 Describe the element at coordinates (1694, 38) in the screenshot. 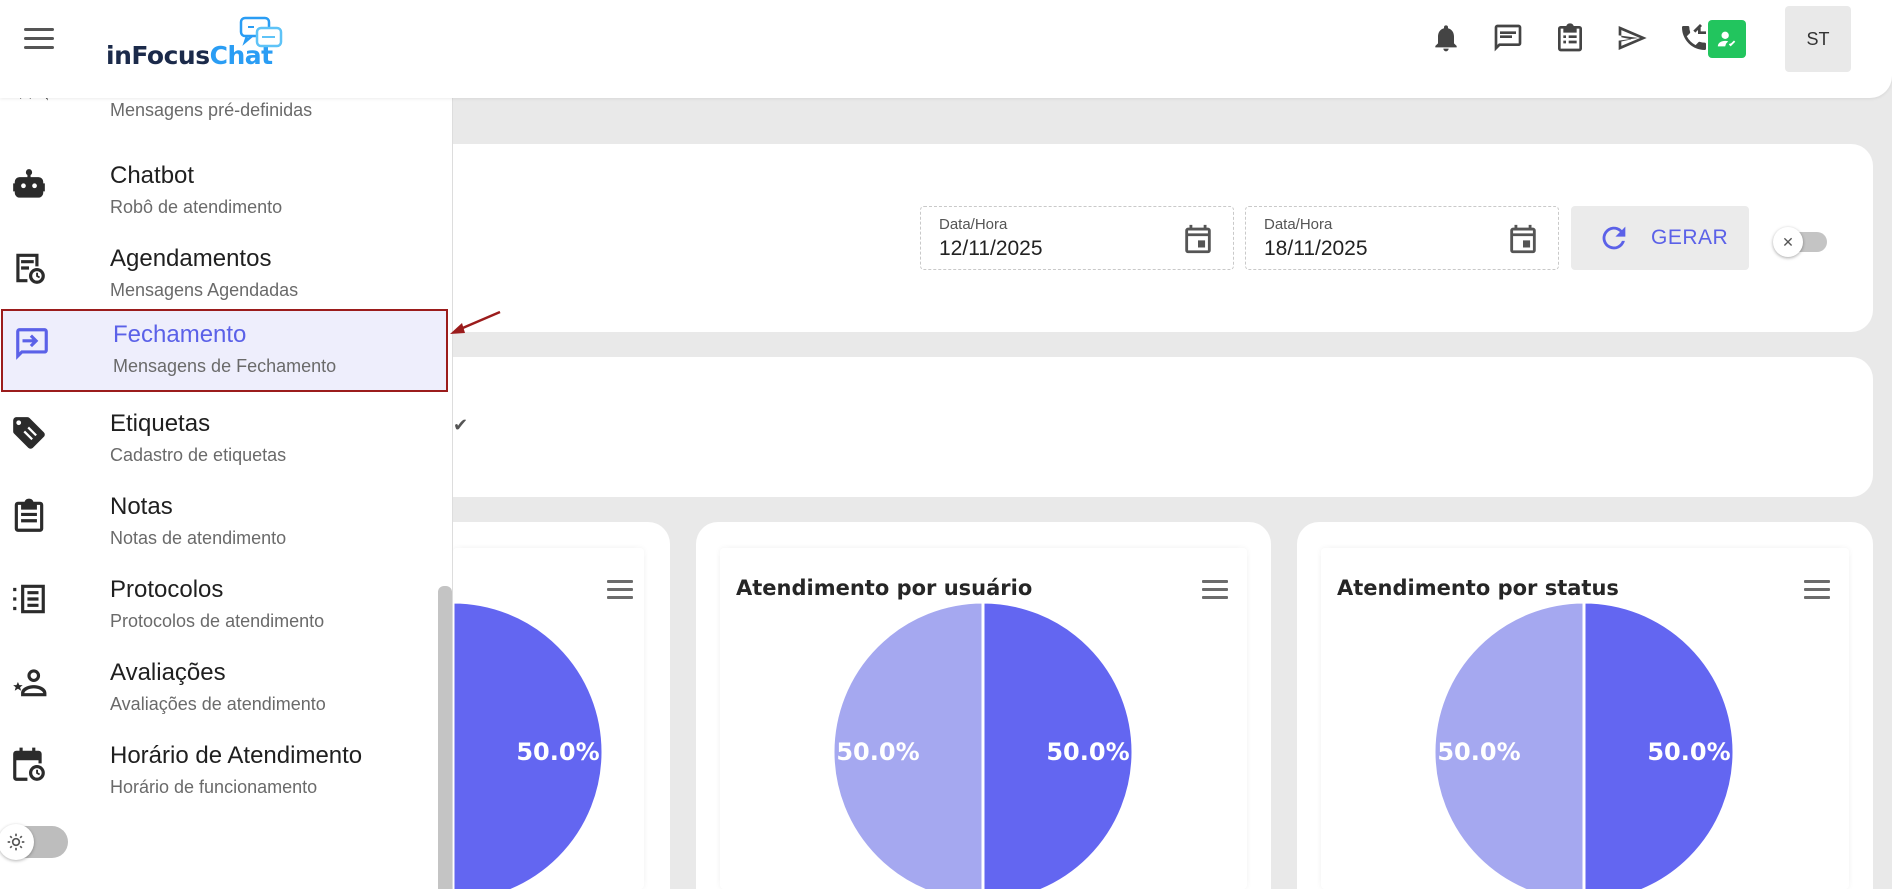

I see `phone-icon` at that location.